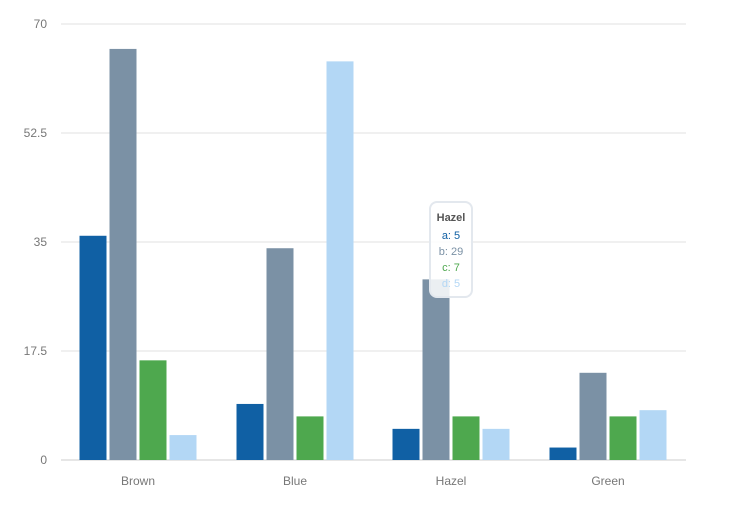  I want to click on bar-blue-b, so click(280, 354).